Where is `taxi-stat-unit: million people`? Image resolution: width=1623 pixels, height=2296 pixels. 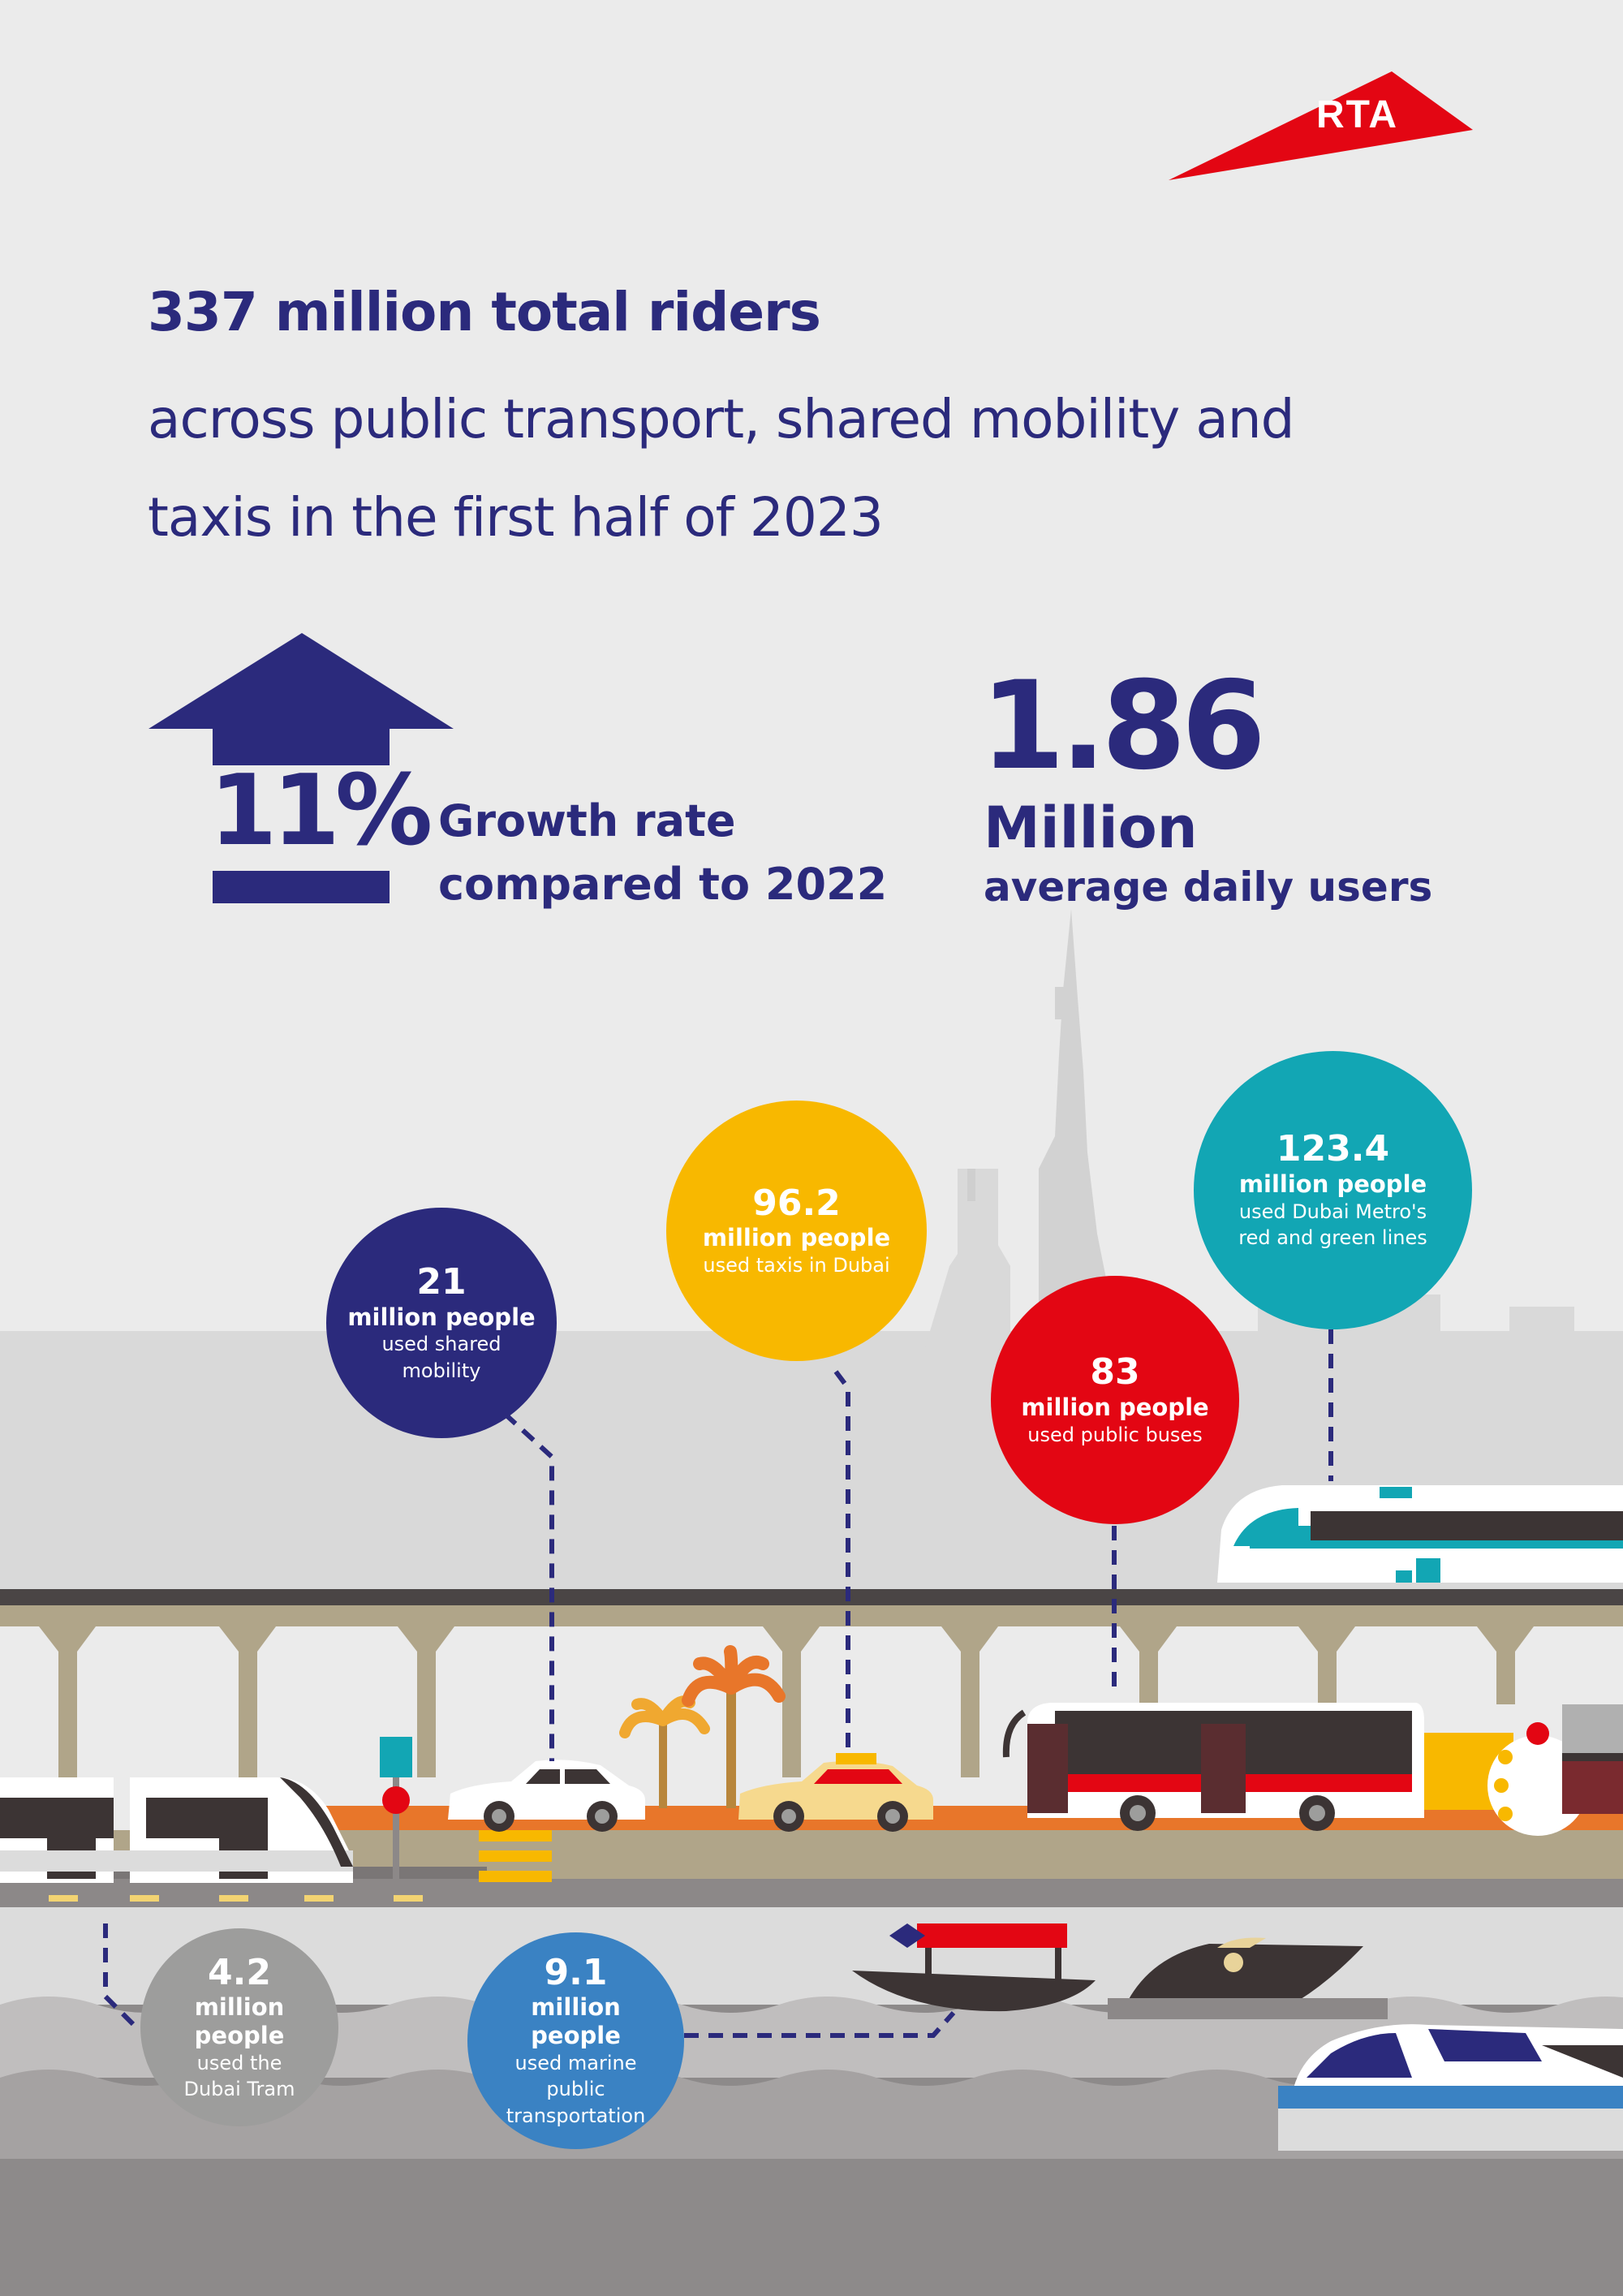 taxi-stat-unit: million people is located at coordinates (796, 1238).